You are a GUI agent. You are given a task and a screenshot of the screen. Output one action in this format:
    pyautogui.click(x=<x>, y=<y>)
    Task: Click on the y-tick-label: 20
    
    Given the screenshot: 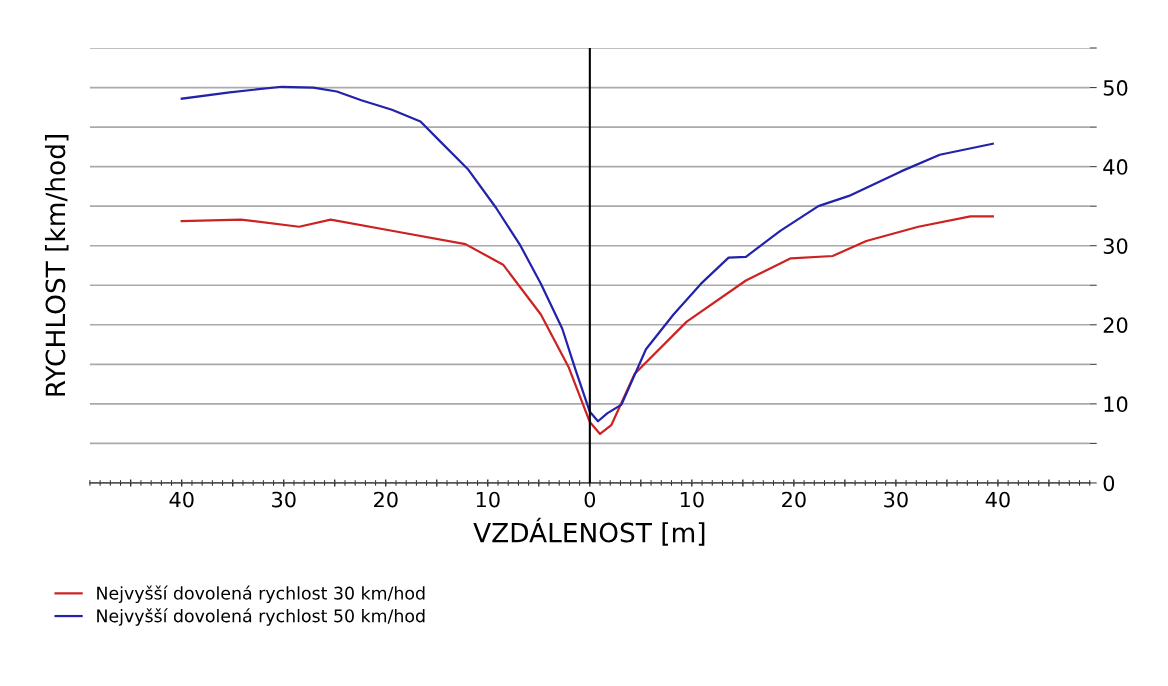 What is the action you would take?
    pyautogui.click(x=1115, y=325)
    